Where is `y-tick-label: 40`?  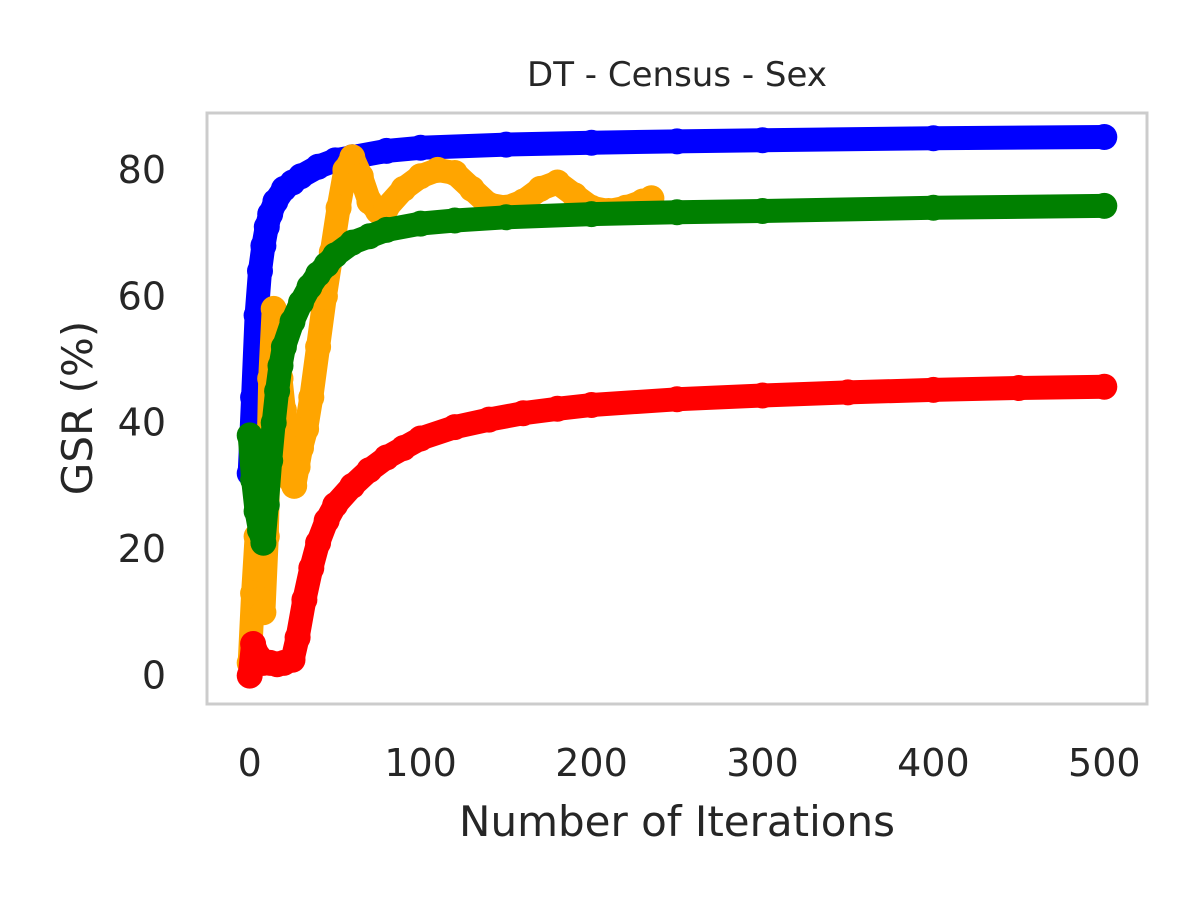 y-tick-label: 40 is located at coordinates (142, 423).